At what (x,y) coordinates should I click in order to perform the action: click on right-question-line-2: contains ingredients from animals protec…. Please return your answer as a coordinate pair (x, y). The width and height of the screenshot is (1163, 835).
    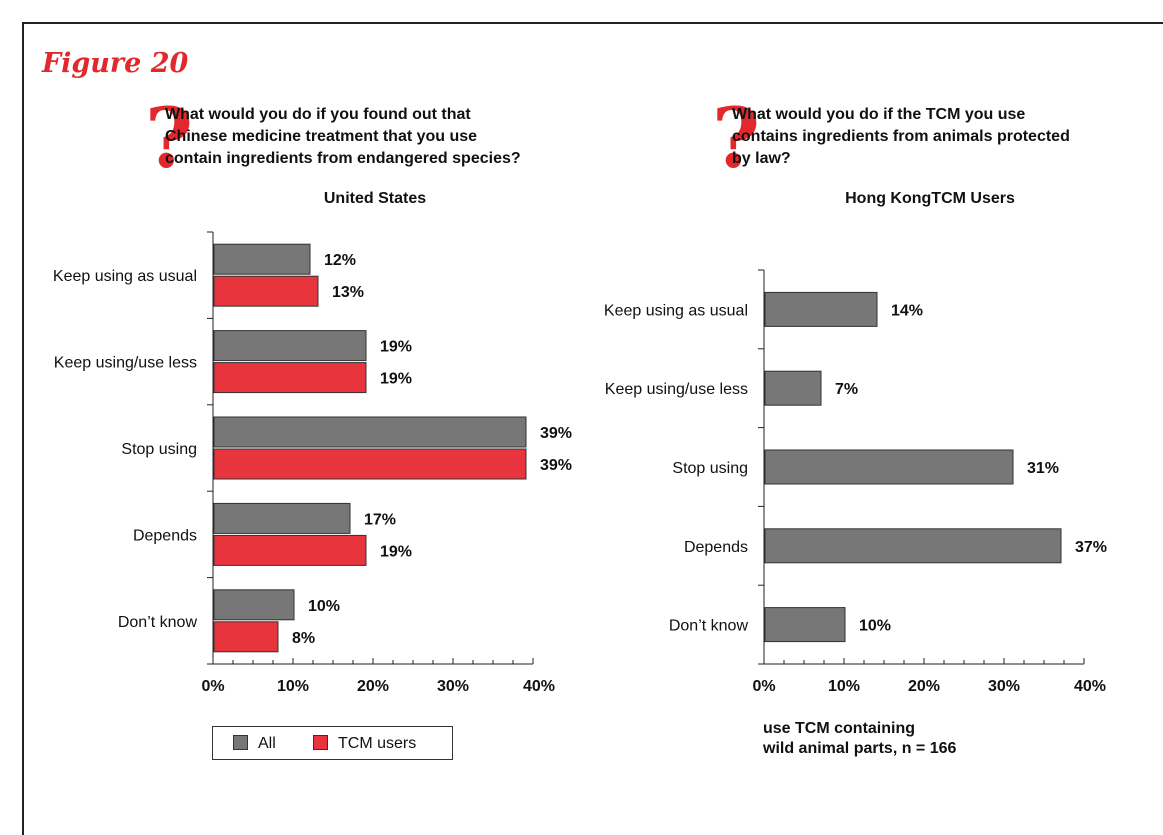
    Looking at the image, I should click on (901, 136).